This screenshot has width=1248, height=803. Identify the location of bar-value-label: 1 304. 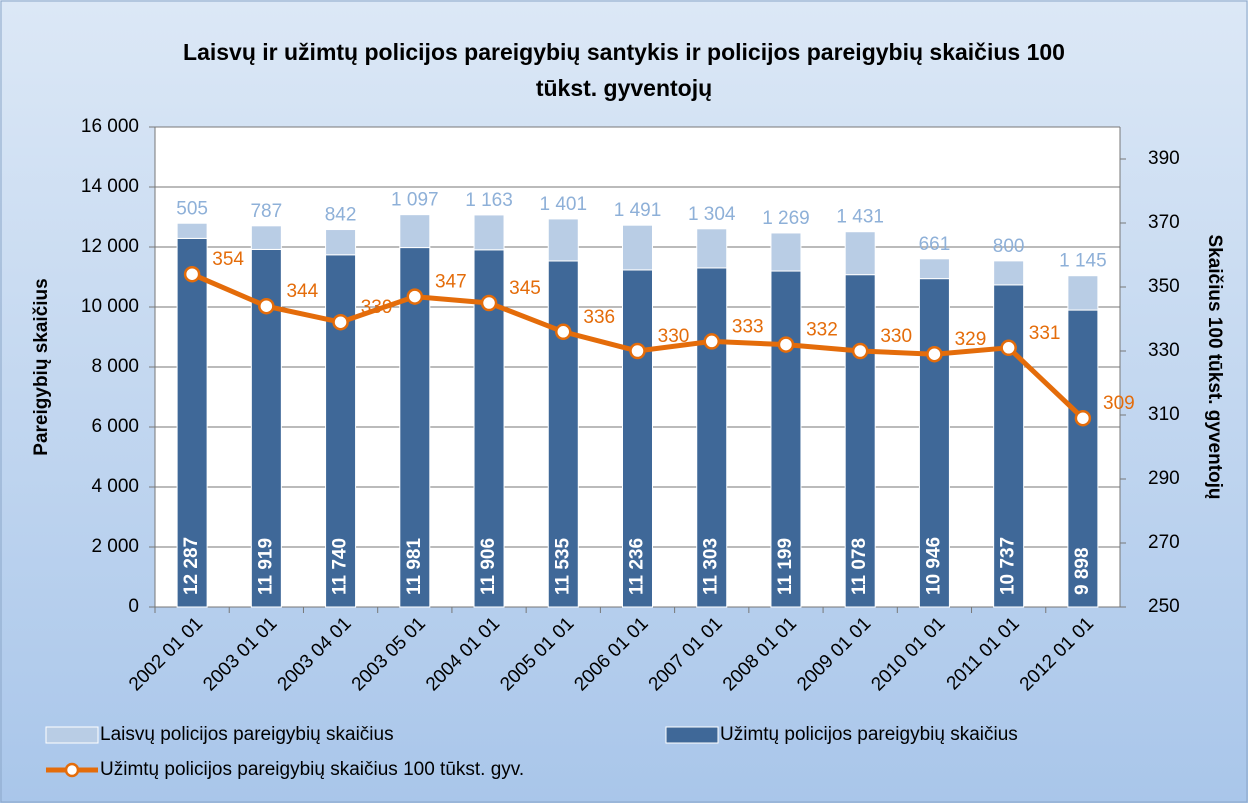
(712, 214).